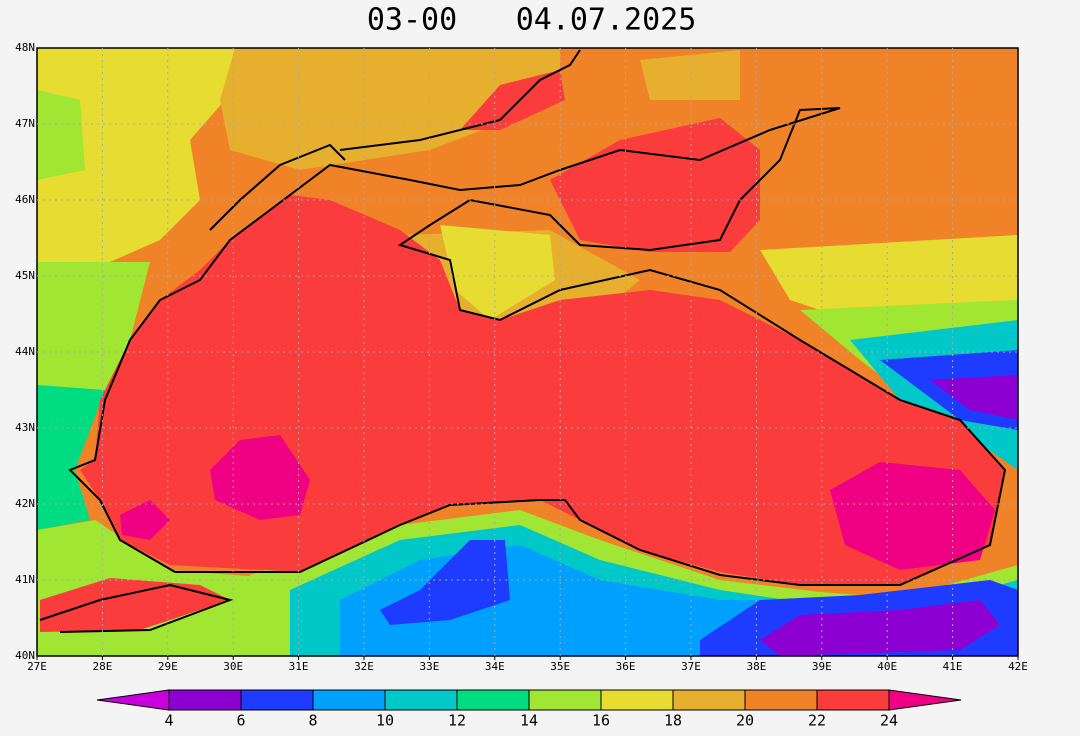  I want to click on colorbar-label: 24, so click(889, 721).